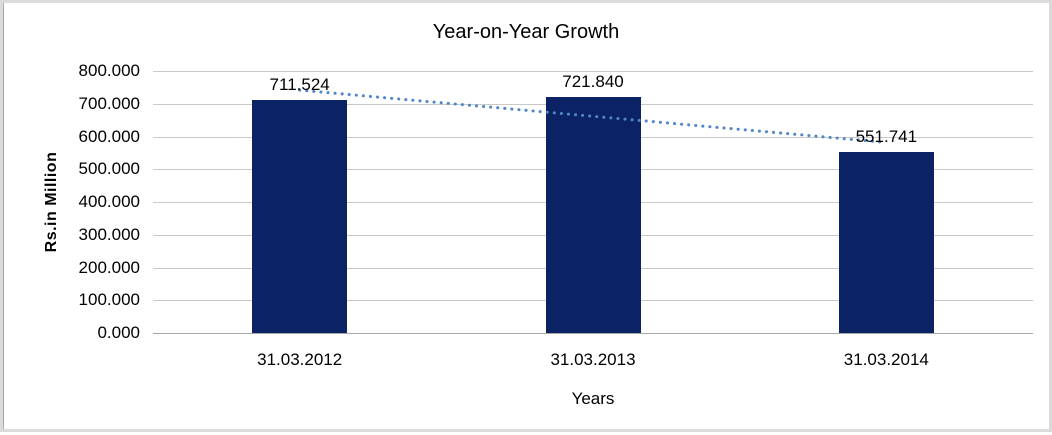  I want to click on gridline, so click(593, 71).